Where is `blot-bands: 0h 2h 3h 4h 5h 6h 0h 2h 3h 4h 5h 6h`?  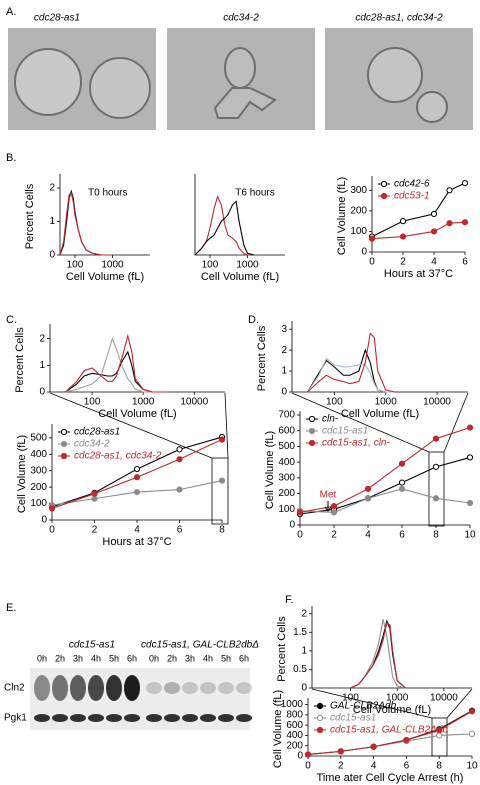
blot-bands: 0h 2h 3h 4h 5h 6h 0h 2h 3h 4h 5h 6h is located at coordinates (143, 687).